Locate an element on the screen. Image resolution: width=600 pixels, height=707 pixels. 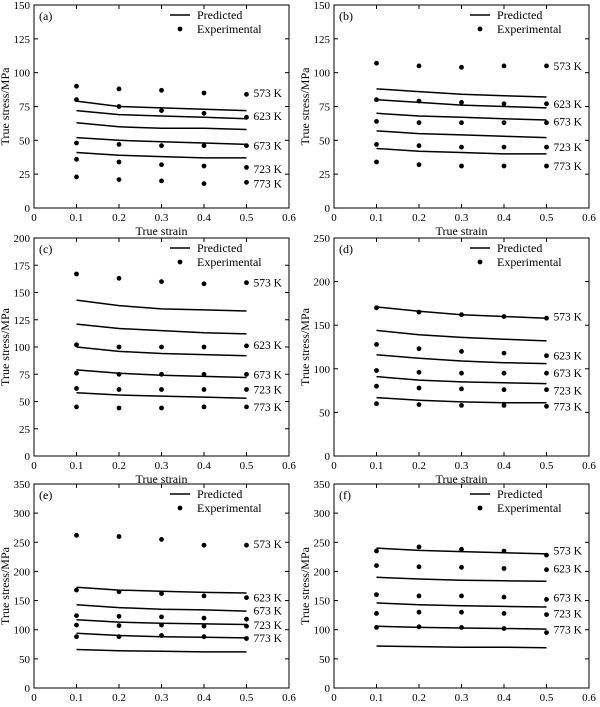
panel-label: (c) is located at coordinates (45, 249).